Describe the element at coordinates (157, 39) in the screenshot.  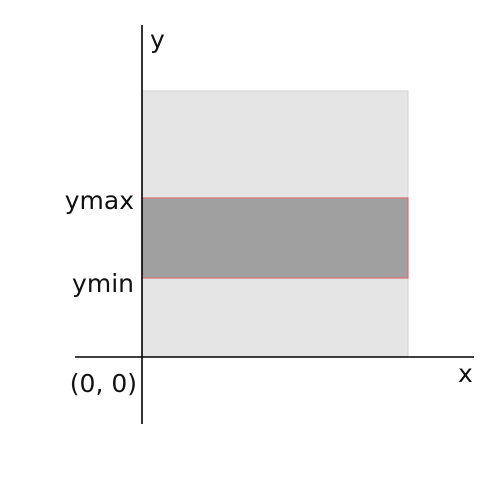
I see `y-axis-label: y` at that location.